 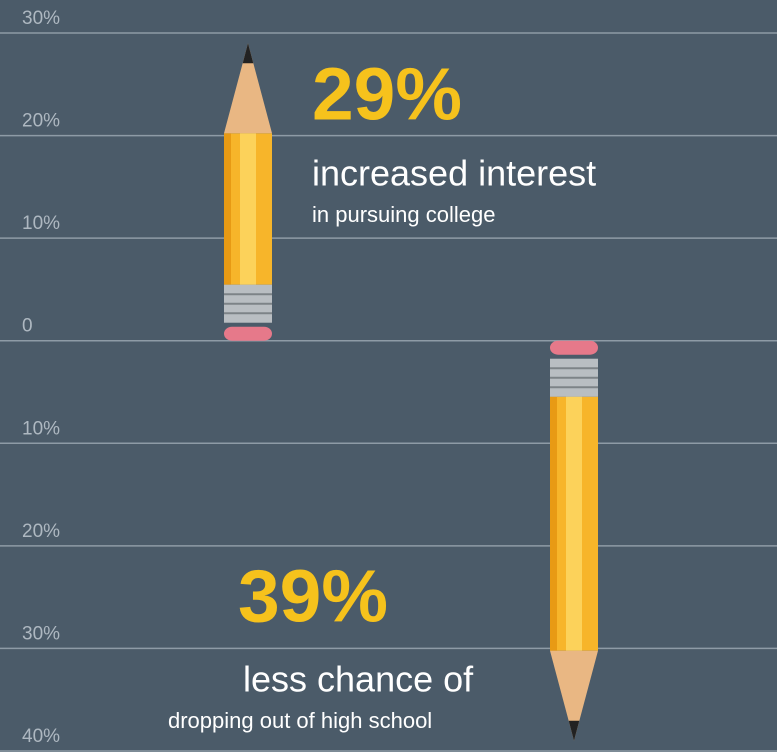 What do you see at coordinates (358, 679) in the screenshot?
I see `description: less chance of` at bounding box center [358, 679].